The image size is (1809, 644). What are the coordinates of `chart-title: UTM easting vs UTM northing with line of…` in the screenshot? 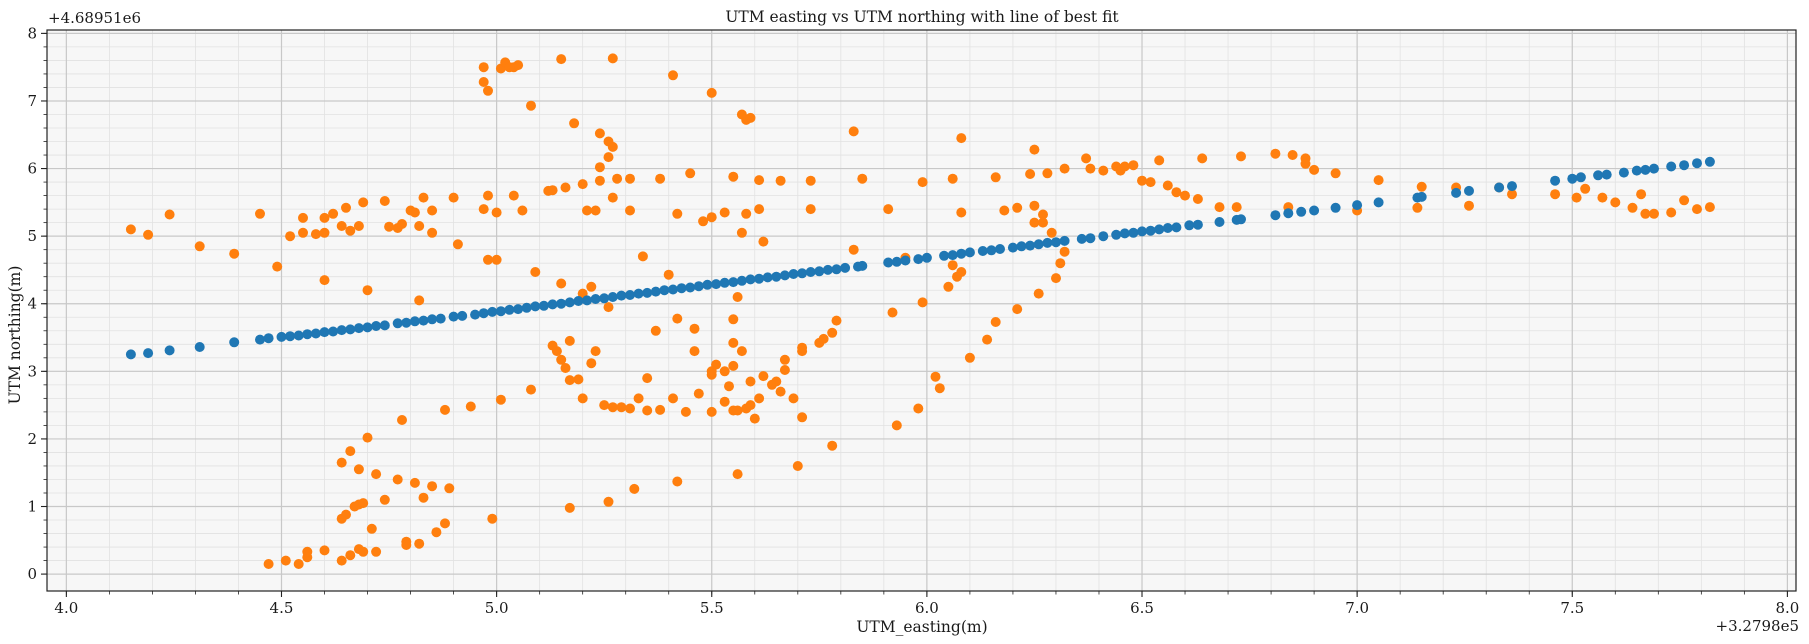 It's located at (922, 17).